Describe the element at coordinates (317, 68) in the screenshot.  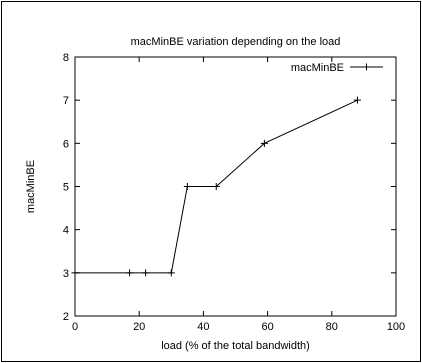
I see `legend-label: macMinBE` at that location.